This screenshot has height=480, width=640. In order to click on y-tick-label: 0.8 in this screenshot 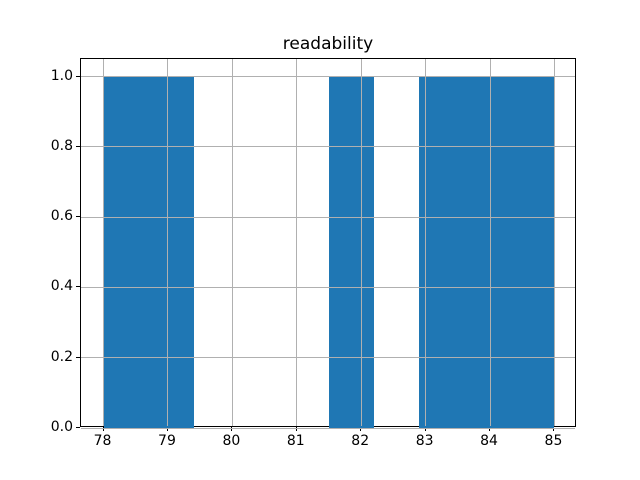, I will do `click(61, 145)`.